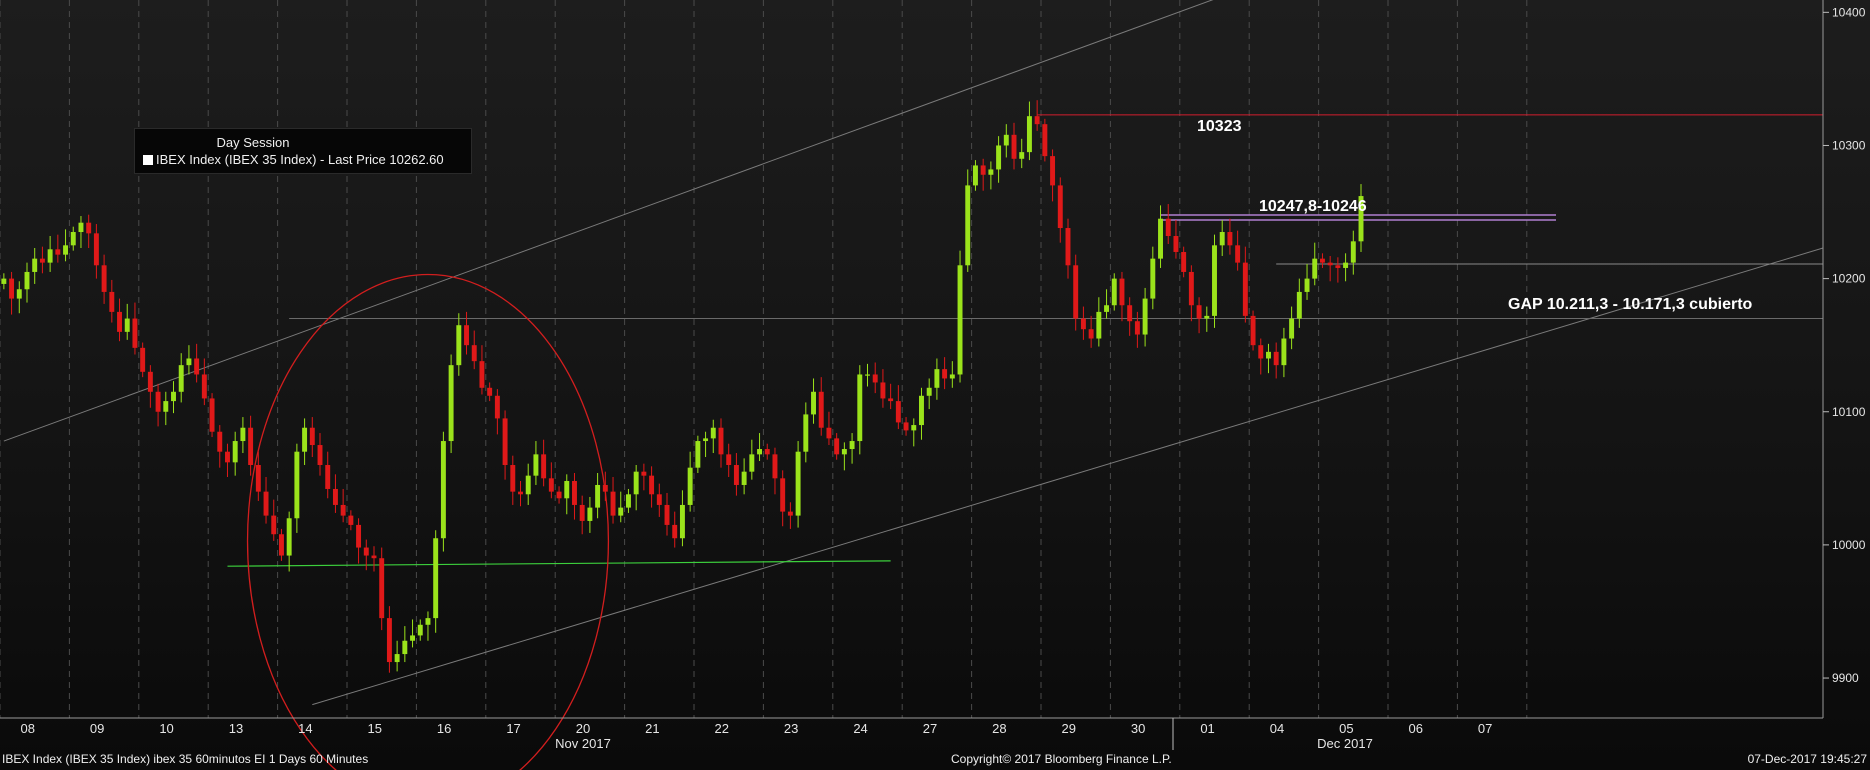  I want to click on price-tick-label: 10200, so click(1849, 279).